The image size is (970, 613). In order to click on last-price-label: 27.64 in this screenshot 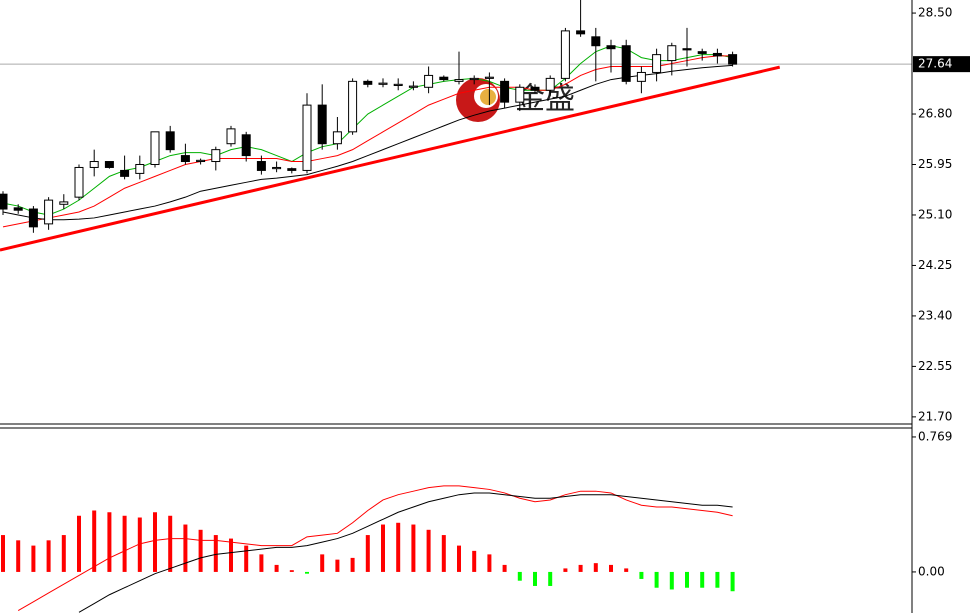, I will do `click(935, 64)`.